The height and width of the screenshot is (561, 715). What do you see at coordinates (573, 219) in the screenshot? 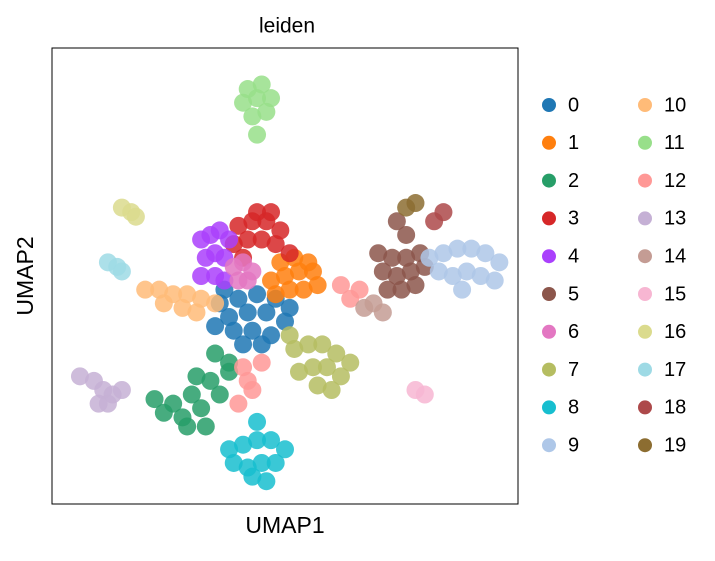
I see `legend-label: 3` at bounding box center [573, 219].